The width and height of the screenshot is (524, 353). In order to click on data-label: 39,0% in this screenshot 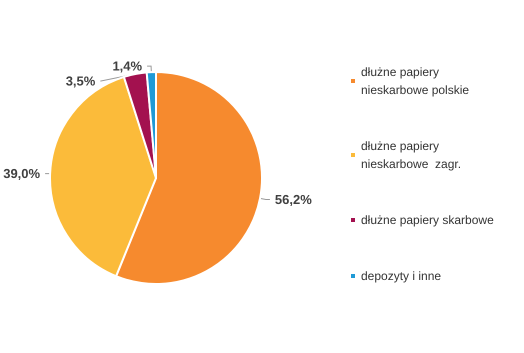, I will do `click(22, 174)`.